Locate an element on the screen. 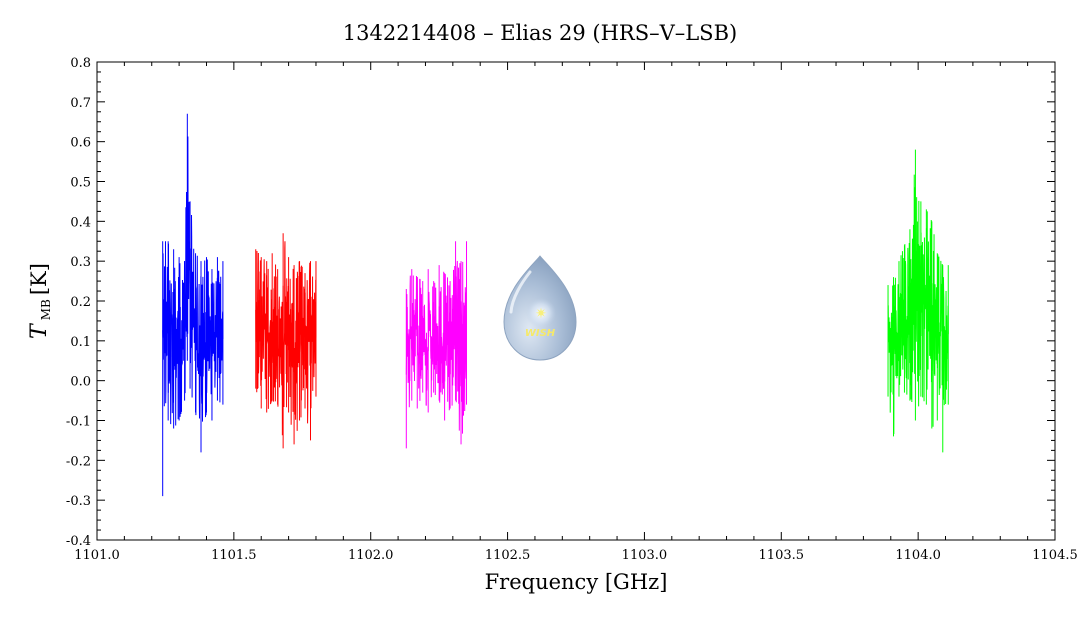 The image size is (1080, 618). y-tick-label: 0.4 is located at coordinates (80, 222).